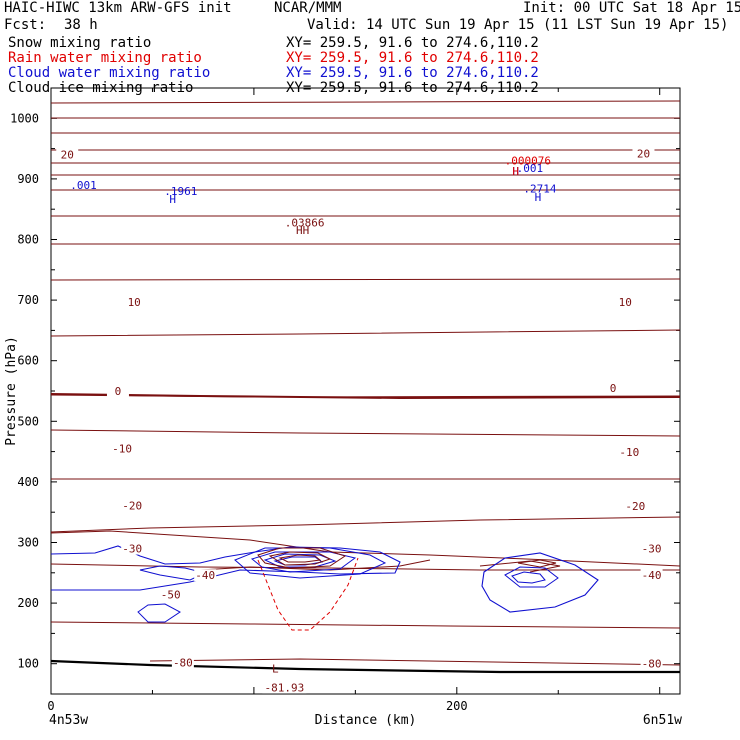 Image resolution: width=740 pixels, height=740 pixels. I want to click on y-tick-label: 300, so click(28, 543).